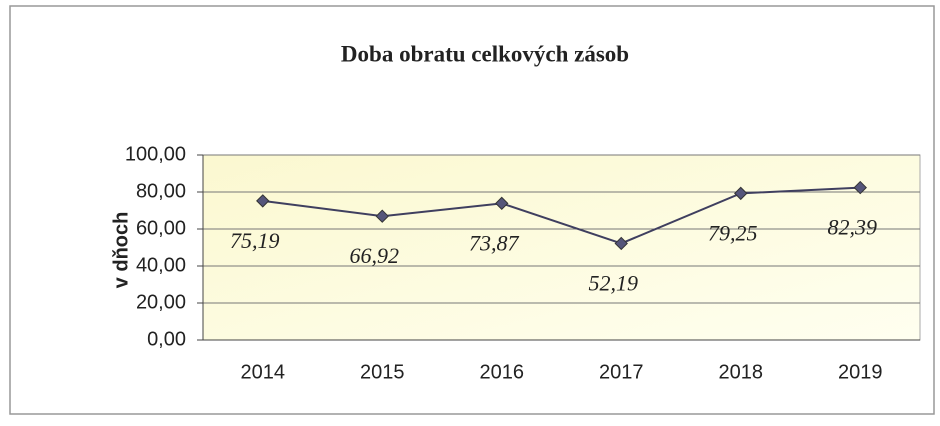 This screenshot has height=426, width=940. Describe the element at coordinates (853, 227) in the screenshot. I see `data-label: 82,39` at that location.